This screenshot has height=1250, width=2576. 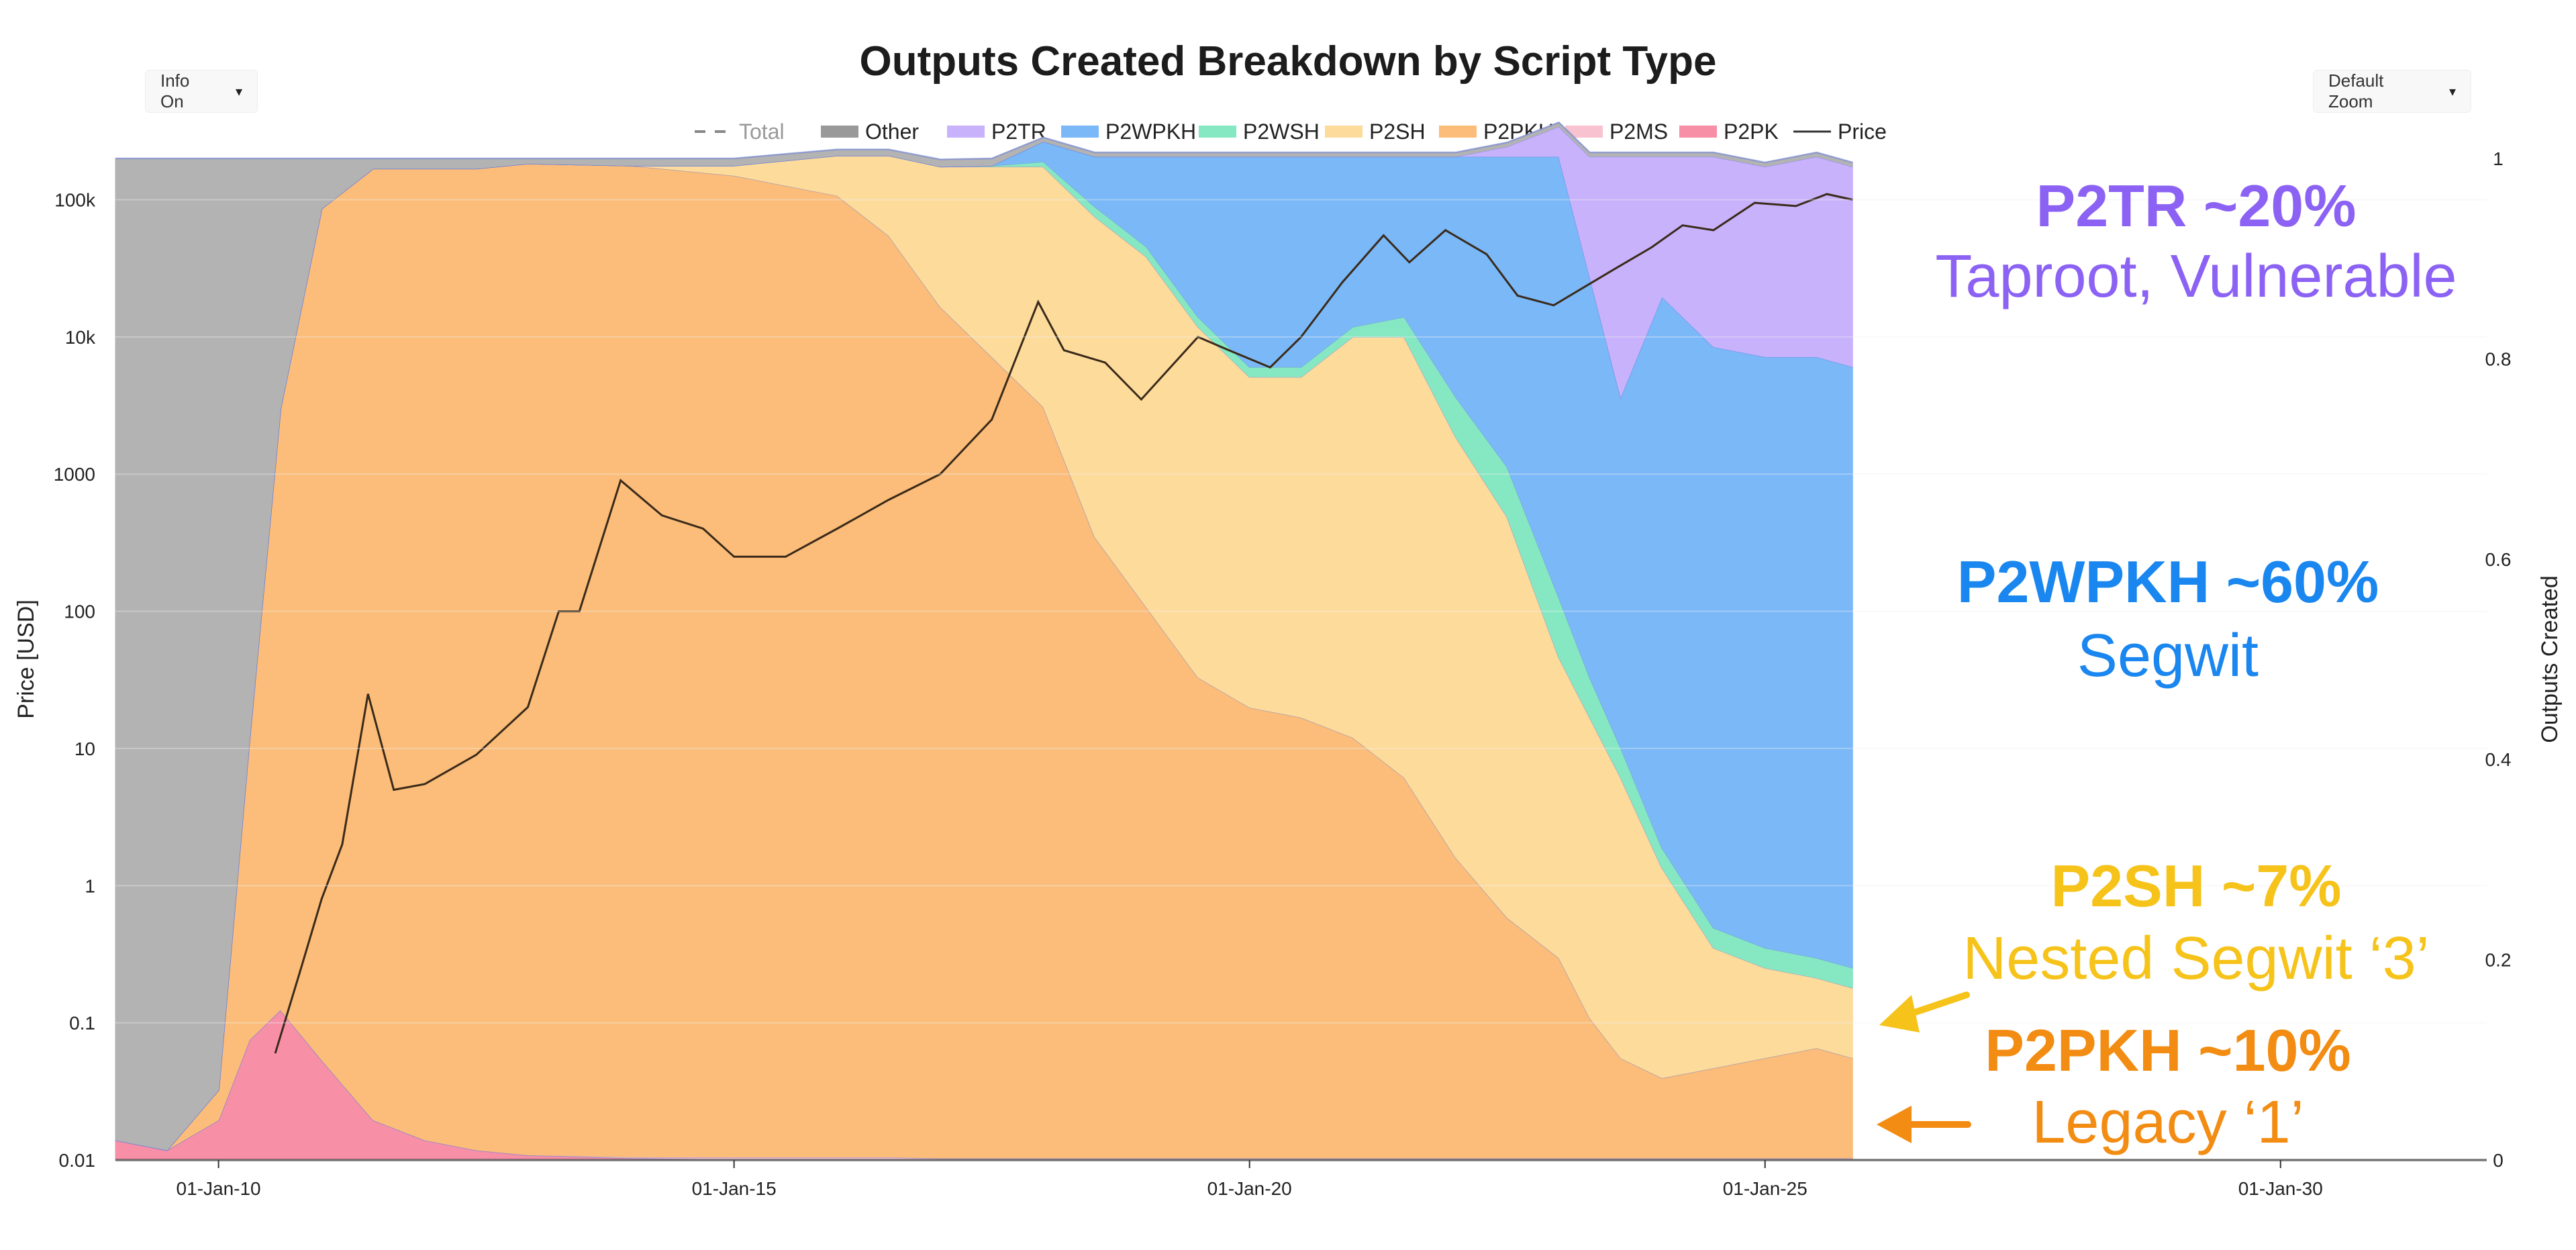 What do you see at coordinates (1150, 132) in the screenshot?
I see `legend-label: P2WPKH` at bounding box center [1150, 132].